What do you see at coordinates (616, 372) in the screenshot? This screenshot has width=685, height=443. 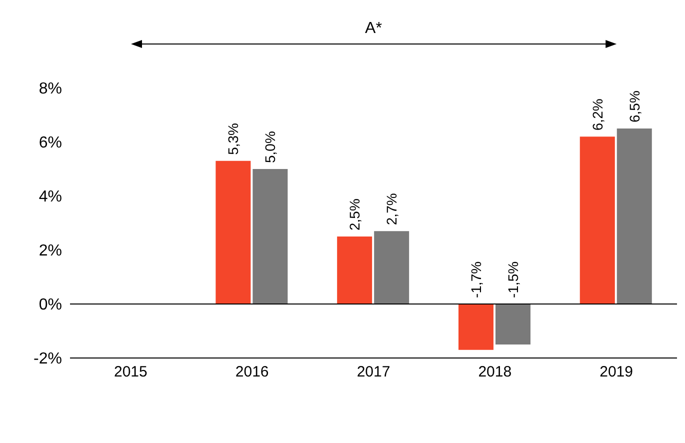 I see `x-tick-label: 2019` at bounding box center [616, 372].